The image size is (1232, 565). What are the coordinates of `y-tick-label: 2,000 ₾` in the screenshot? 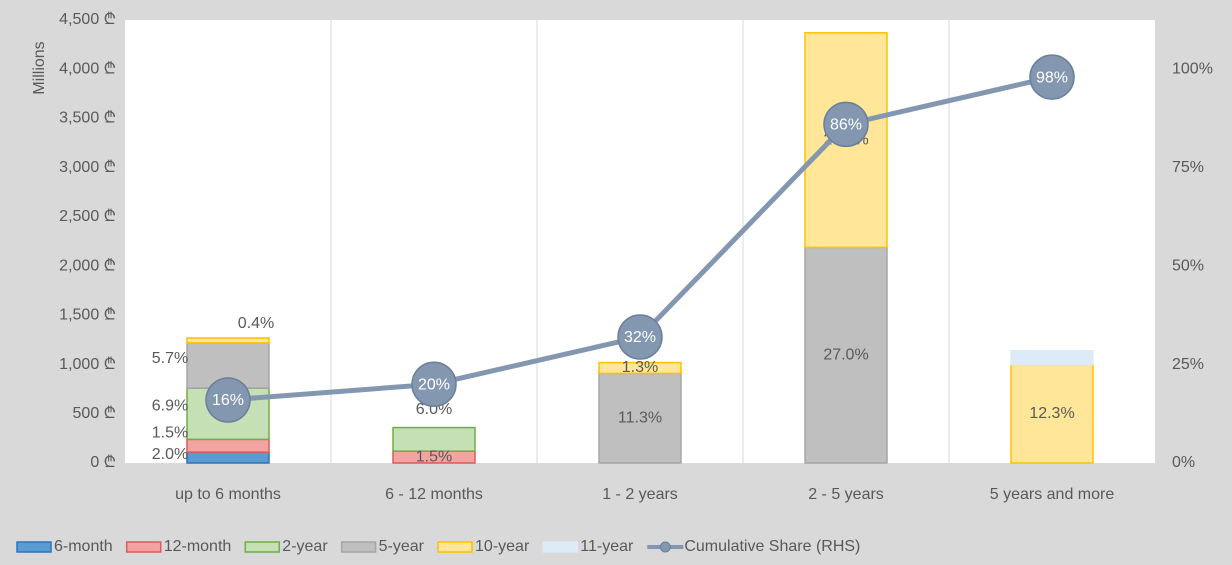 It's located at (87, 265).